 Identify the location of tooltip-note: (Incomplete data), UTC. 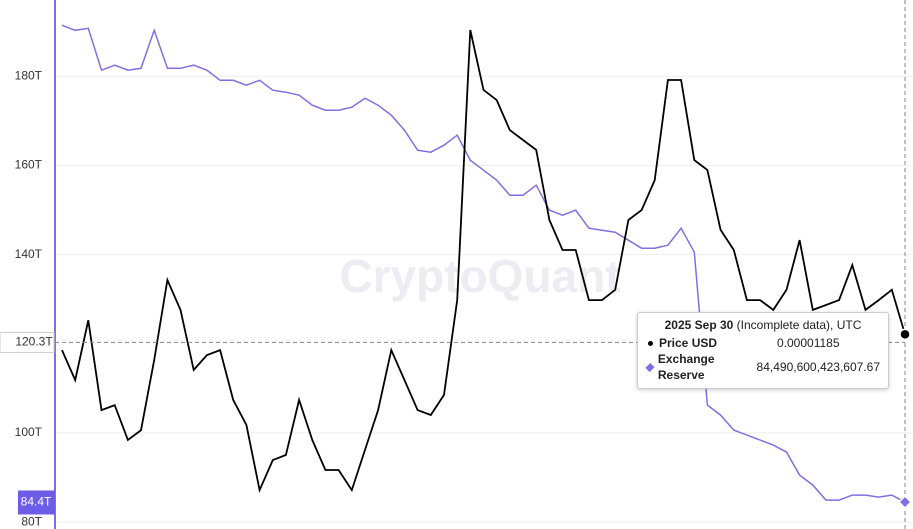
(799, 325).